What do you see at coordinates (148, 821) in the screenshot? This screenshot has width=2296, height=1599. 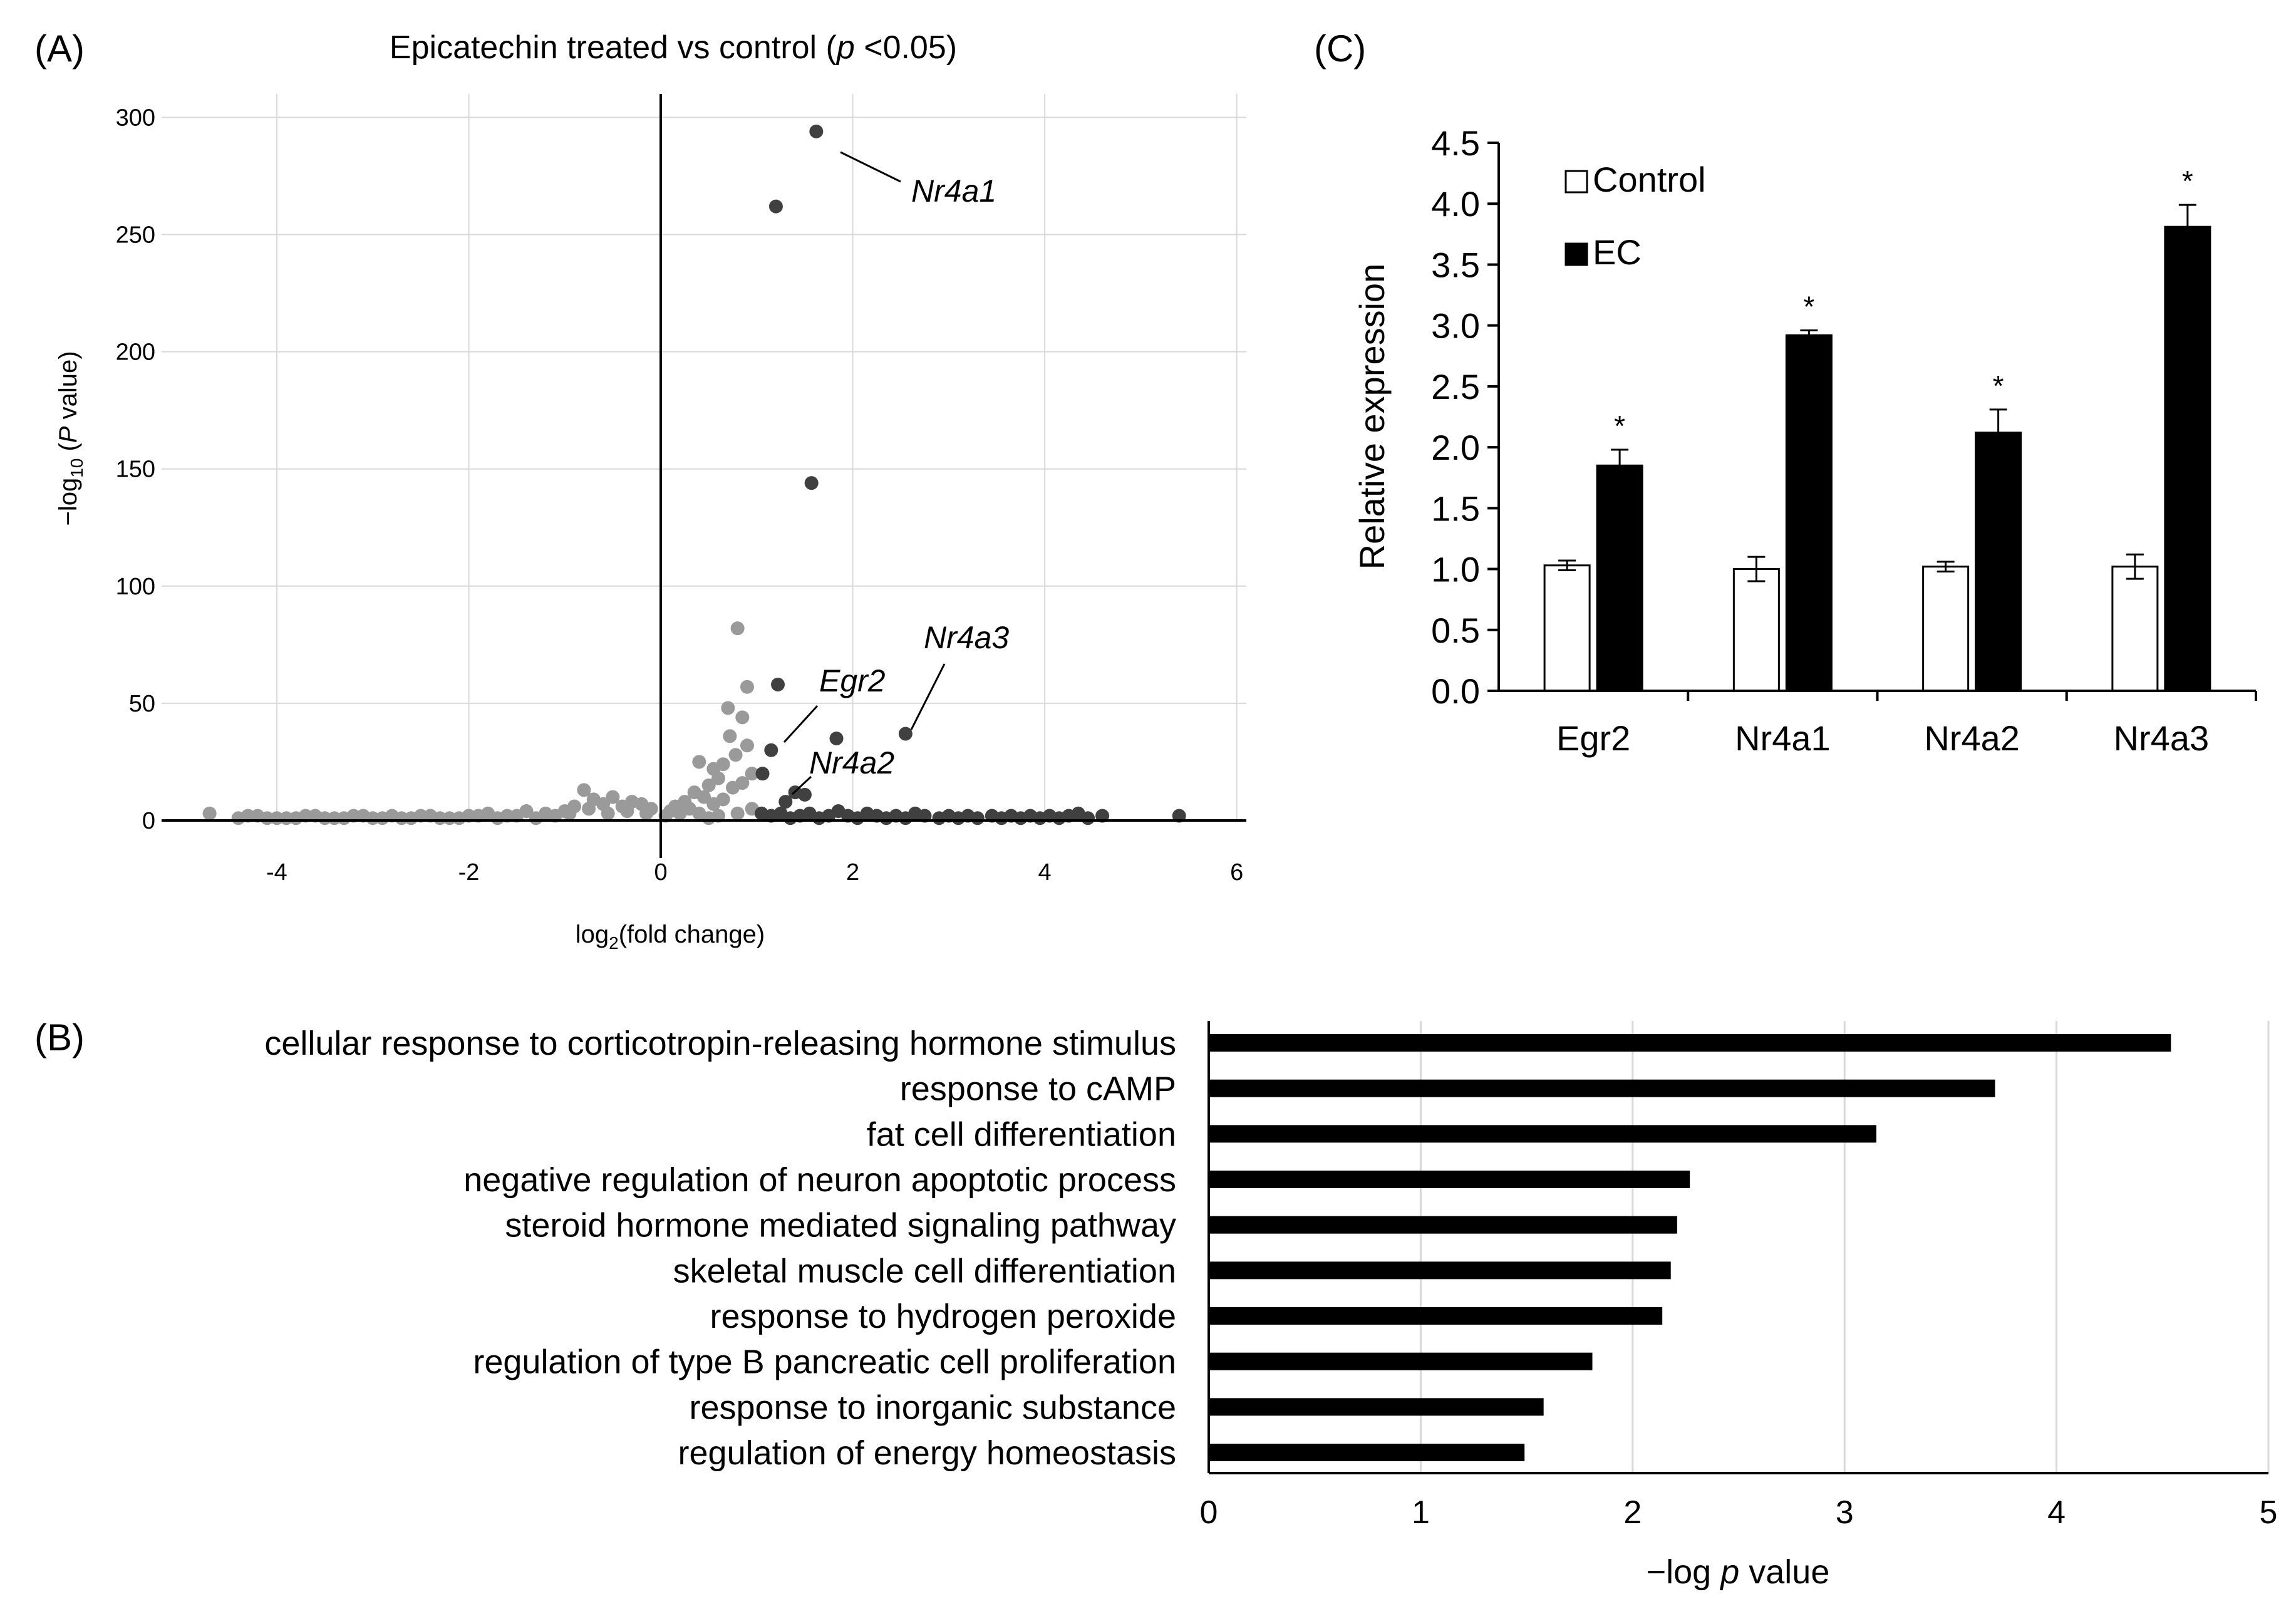 I see `volcano-y-tick-label: 0` at bounding box center [148, 821].